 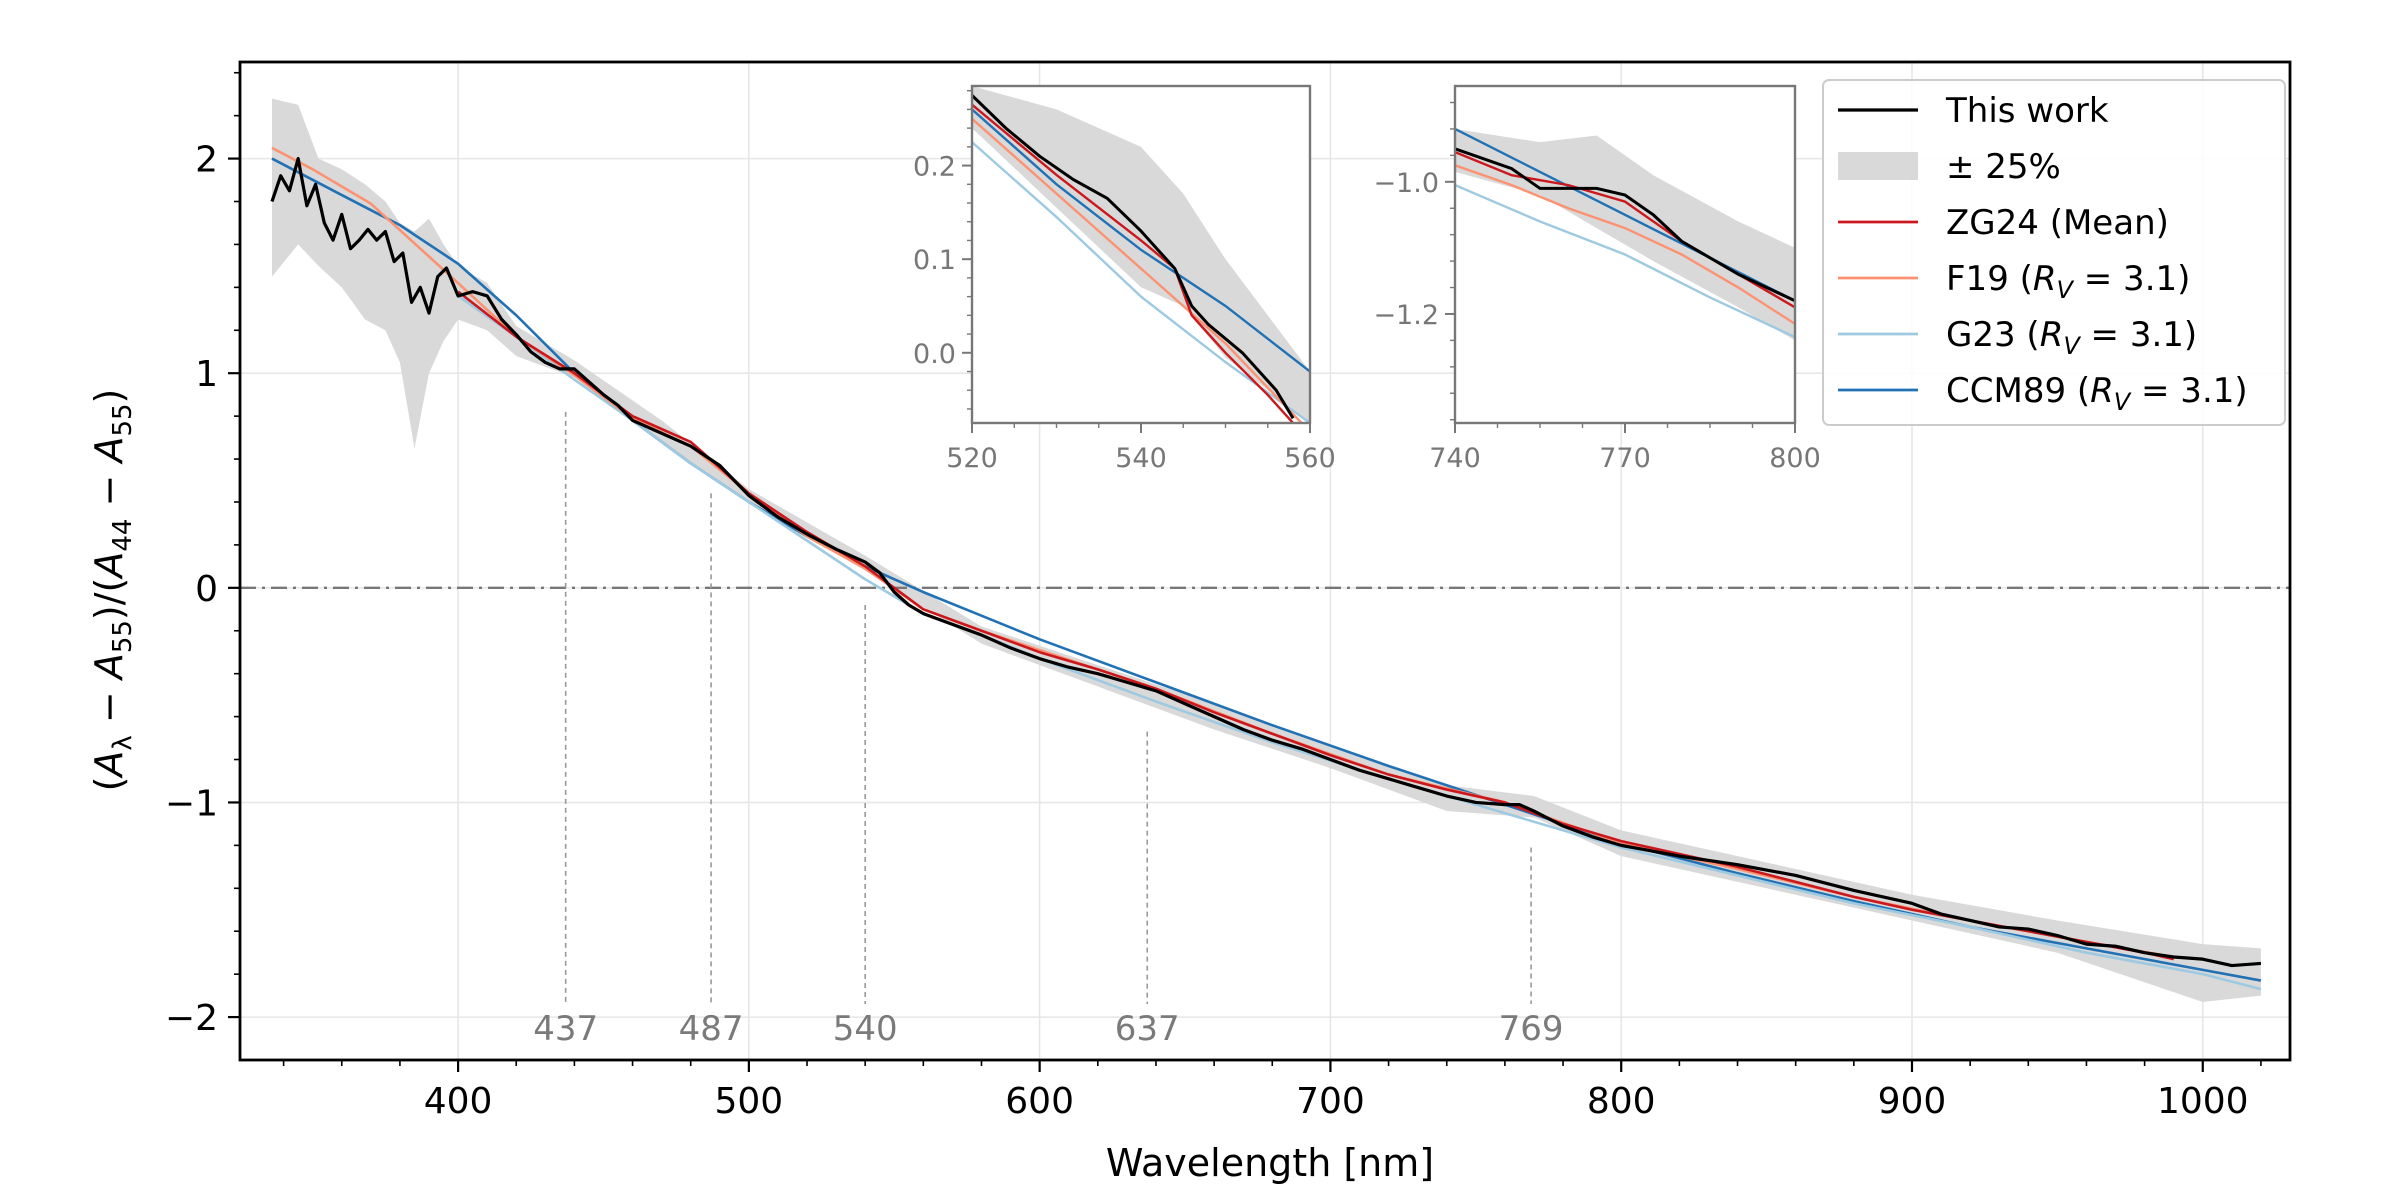 I want to click on inset-y-tick-label: 0.1, so click(x=934, y=260).